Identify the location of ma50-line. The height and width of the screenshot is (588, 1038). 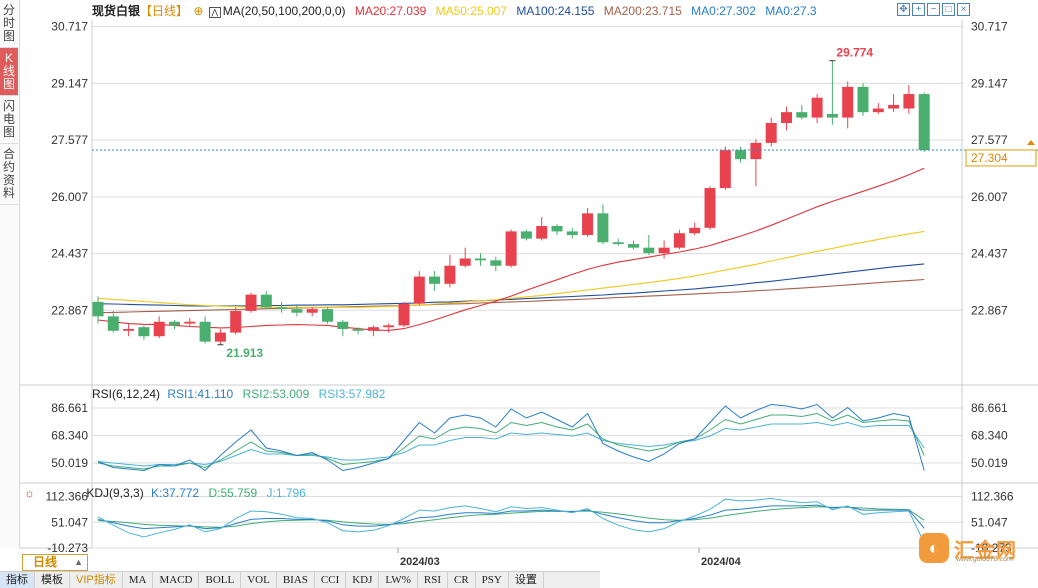
(511, 269).